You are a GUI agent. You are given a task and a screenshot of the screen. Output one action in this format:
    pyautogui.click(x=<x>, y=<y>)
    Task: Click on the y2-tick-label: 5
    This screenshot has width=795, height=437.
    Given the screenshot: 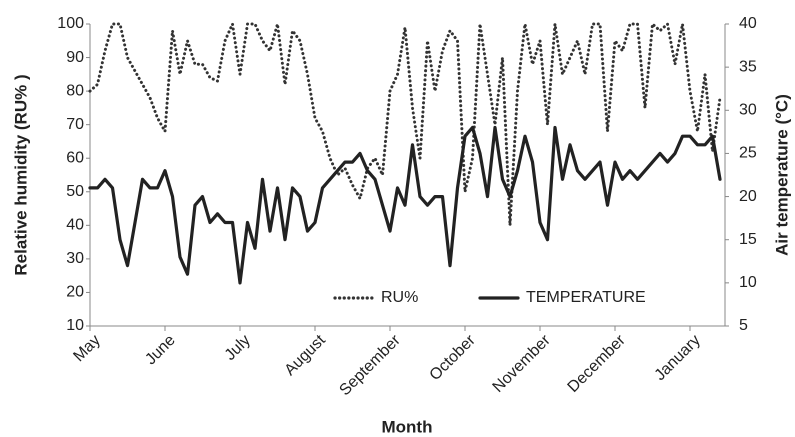 What is the action you would take?
    pyautogui.click(x=743, y=325)
    